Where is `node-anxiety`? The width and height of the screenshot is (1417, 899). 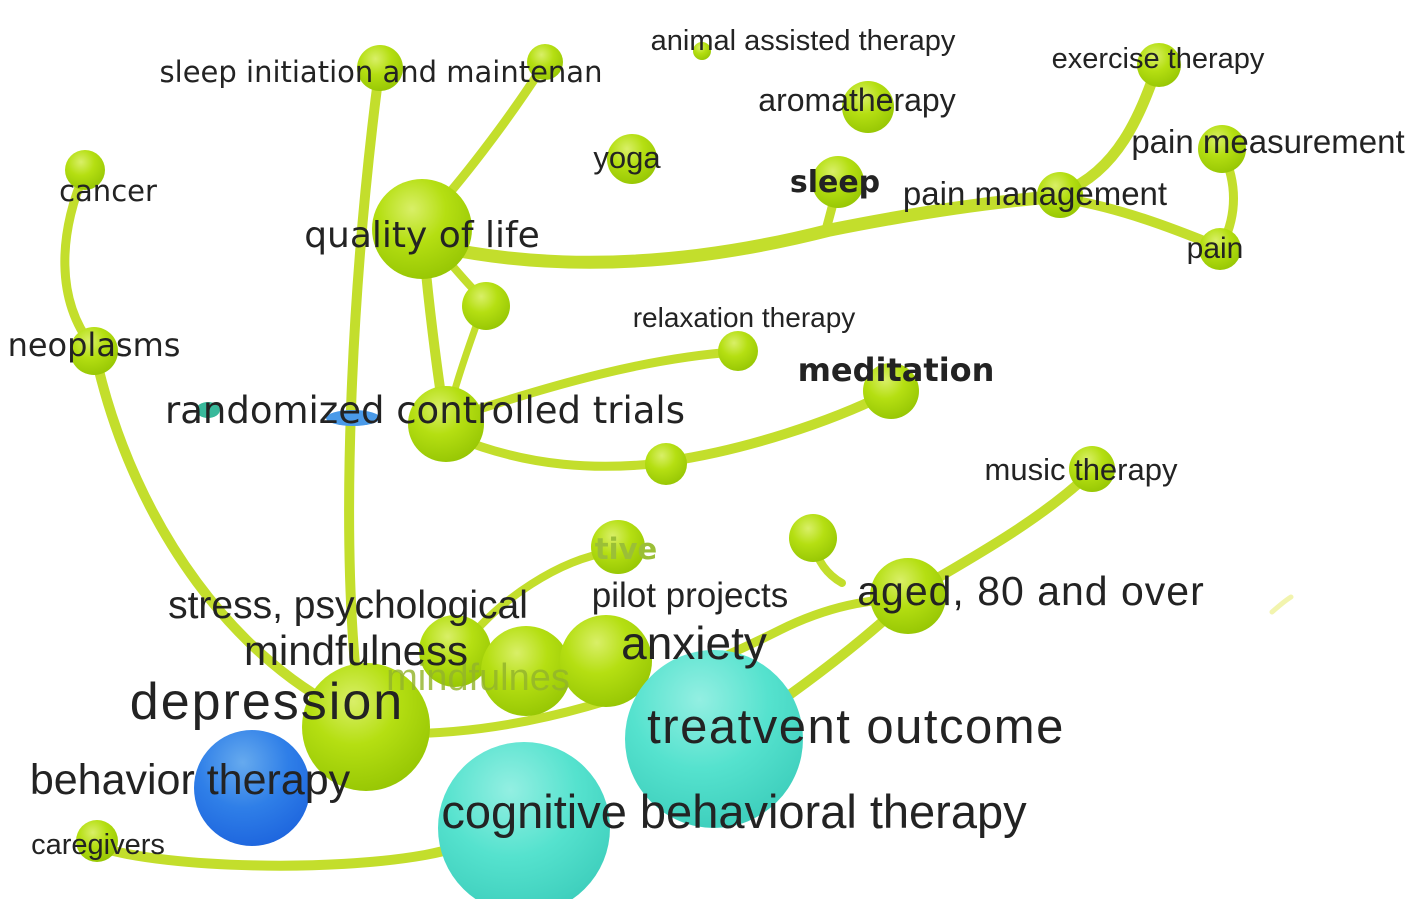
node-anxiety is located at coordinates (606, 661).